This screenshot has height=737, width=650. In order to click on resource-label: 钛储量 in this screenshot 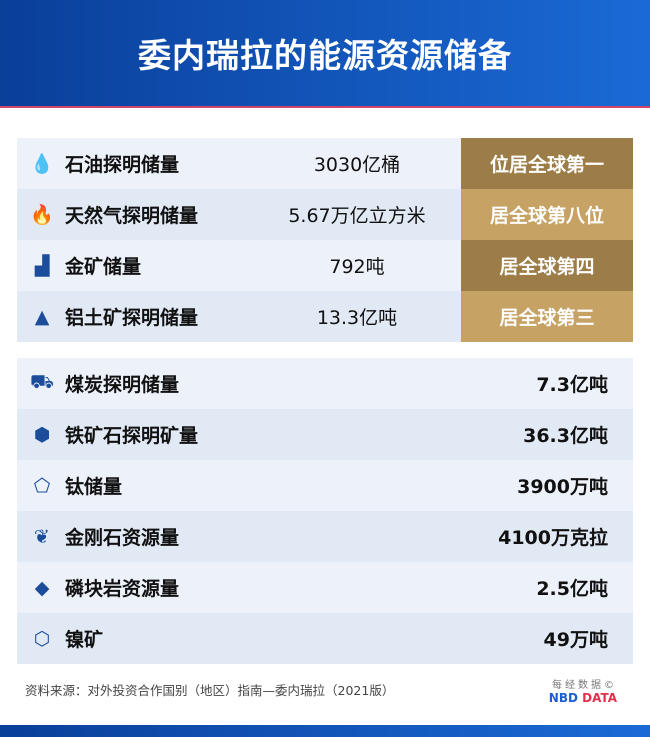, I will do `click(94, 487)`.